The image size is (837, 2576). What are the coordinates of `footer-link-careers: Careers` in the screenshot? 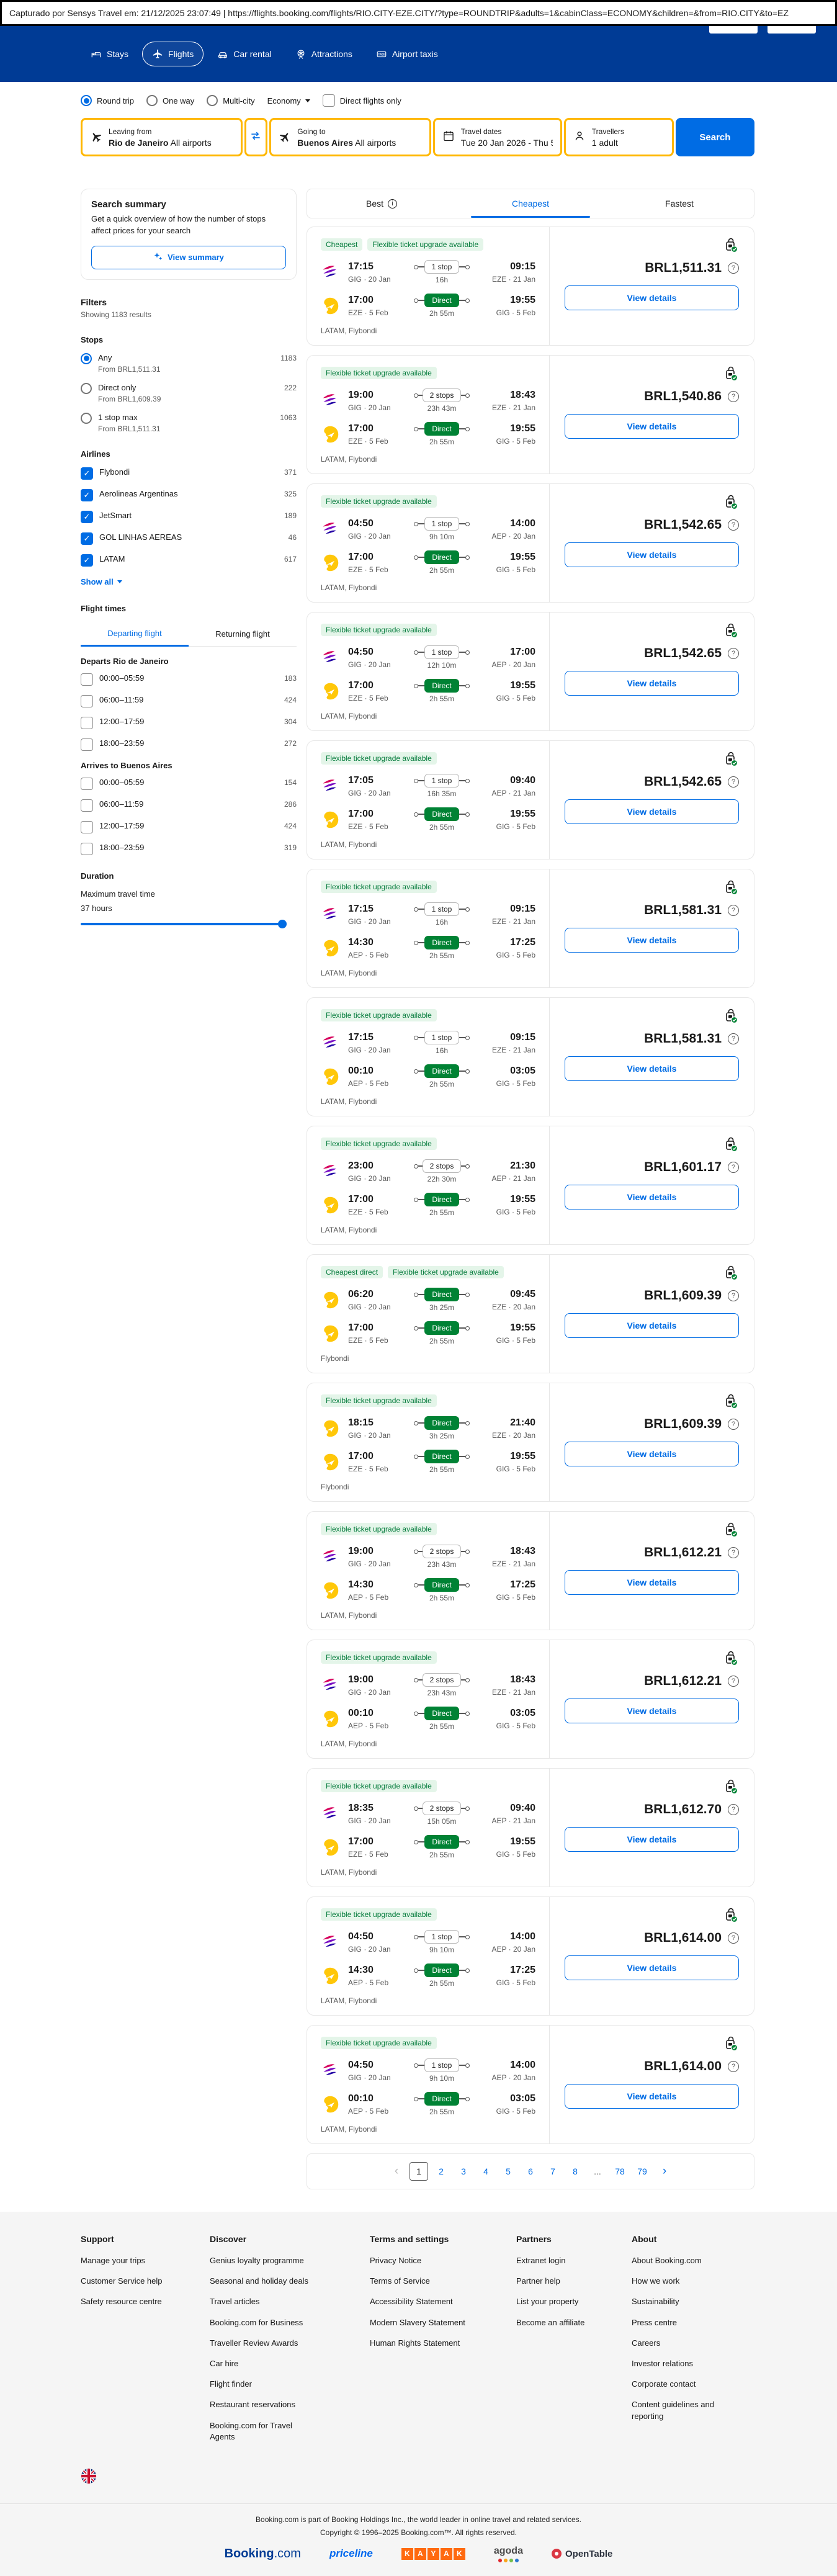 It's located at (646, 2343).